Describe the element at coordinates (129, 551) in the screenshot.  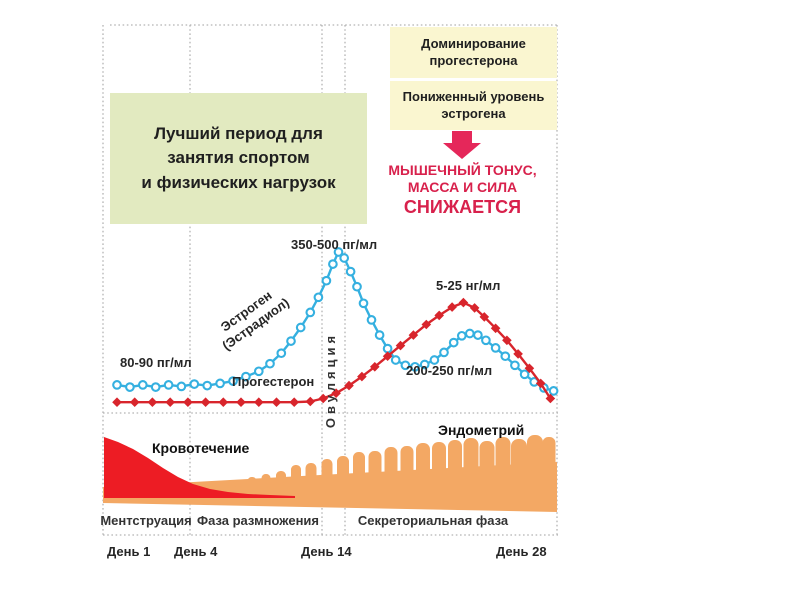
I see `day-1-label: День 1` at that location.